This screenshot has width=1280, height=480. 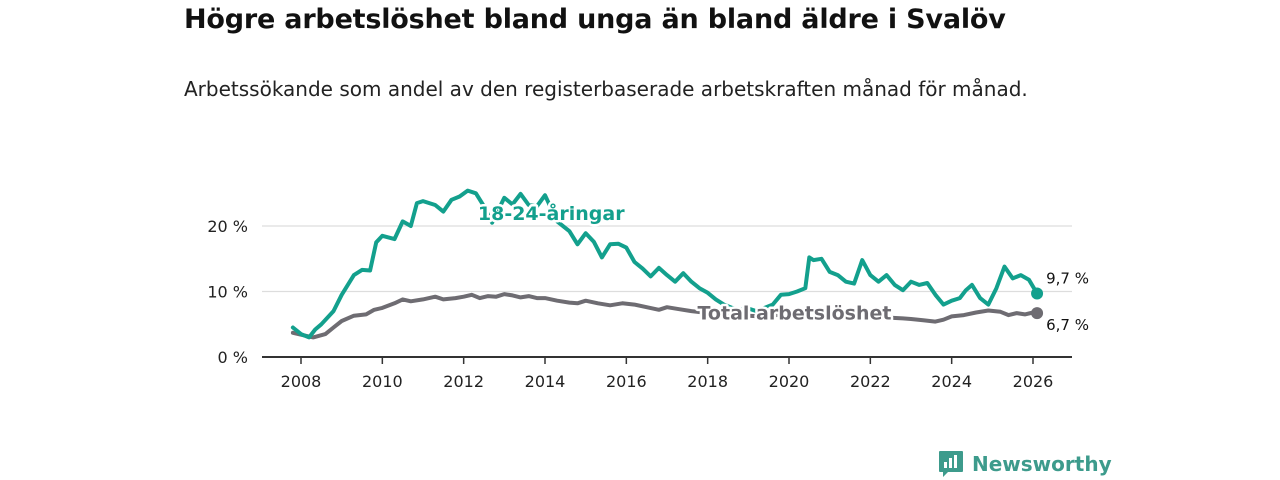 I want to click on series-label-youth-halo: 18-24-åringar, so click(x=551, y=213).